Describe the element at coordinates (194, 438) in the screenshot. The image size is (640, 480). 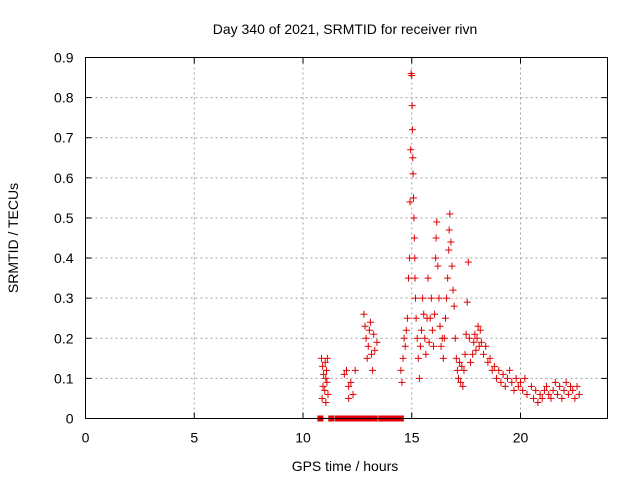
I see `x-tick-label: 5` at that location.